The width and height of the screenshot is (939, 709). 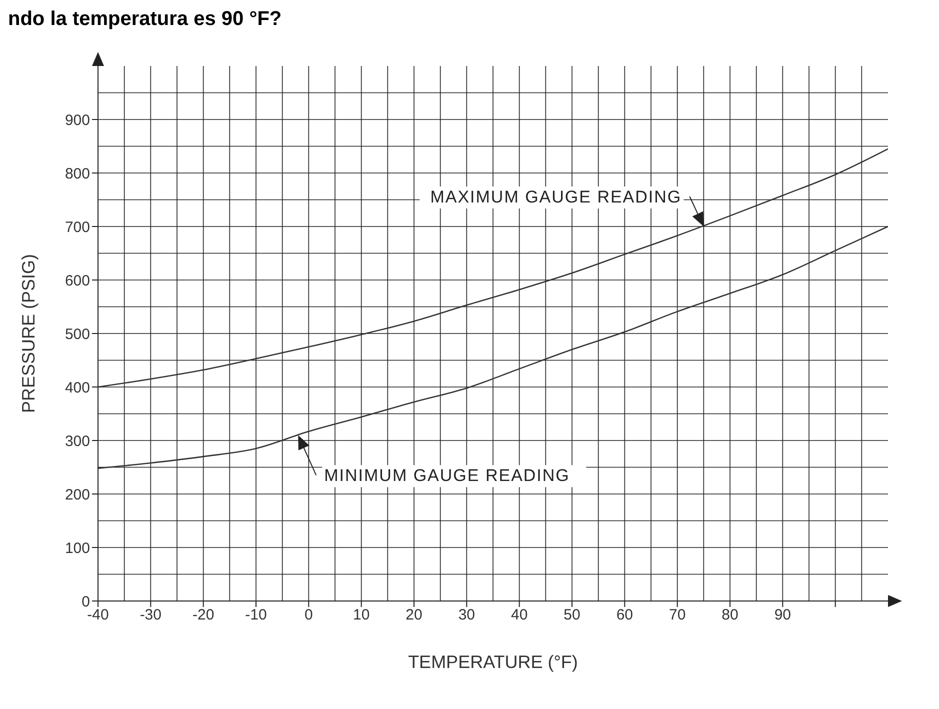 I want to click on y-tick-label: 300, so click(x=77, y=441).